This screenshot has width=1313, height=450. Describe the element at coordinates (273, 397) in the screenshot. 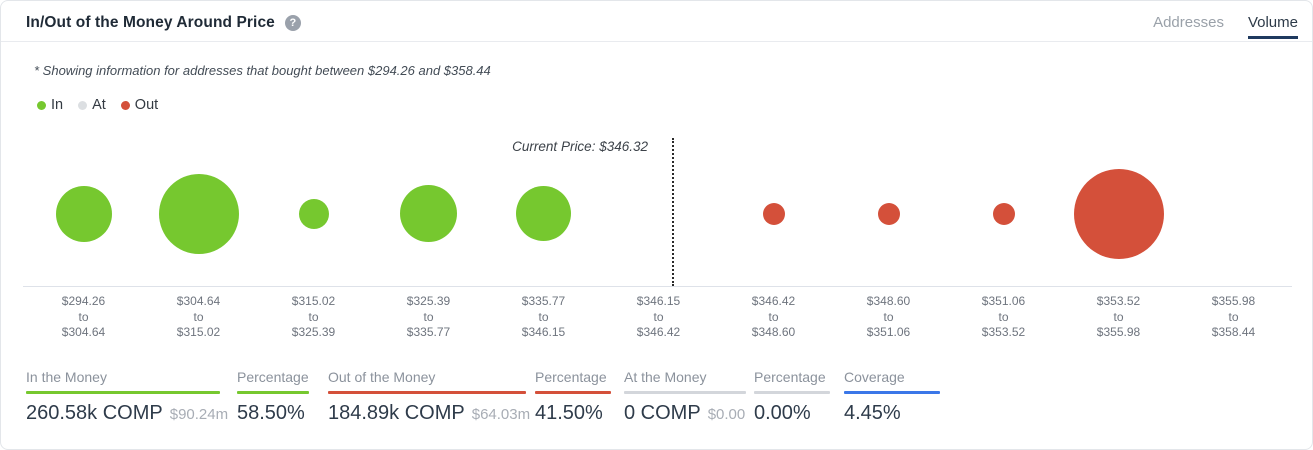

I see `stat-section-2: Percentage 58.50%` at that location.